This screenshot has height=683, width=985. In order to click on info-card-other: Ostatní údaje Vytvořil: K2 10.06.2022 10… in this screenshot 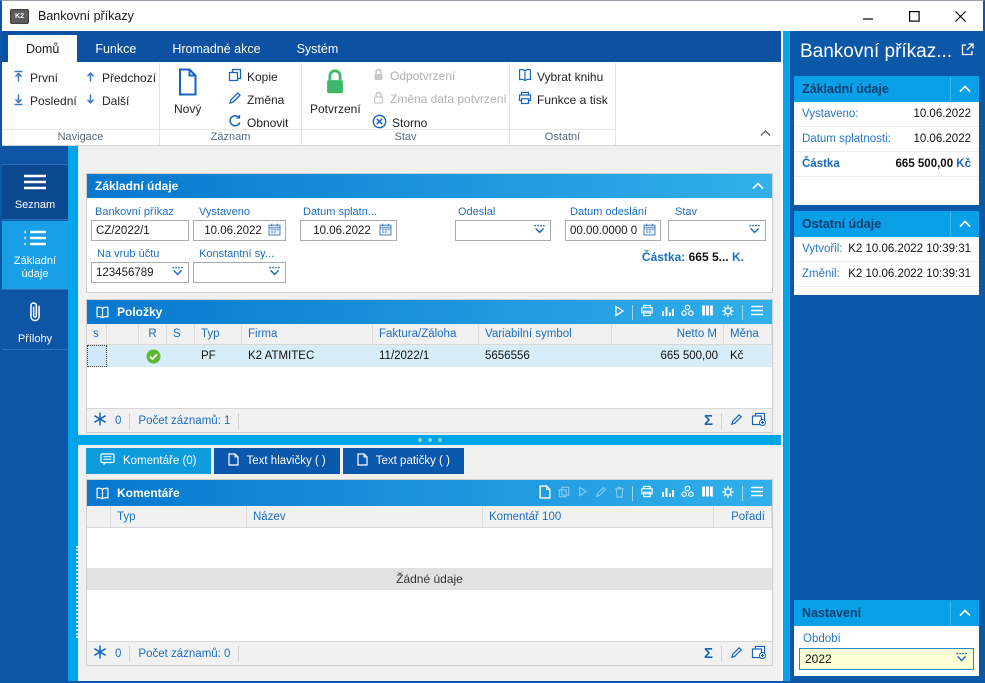, I will do `click(886, 253)`.